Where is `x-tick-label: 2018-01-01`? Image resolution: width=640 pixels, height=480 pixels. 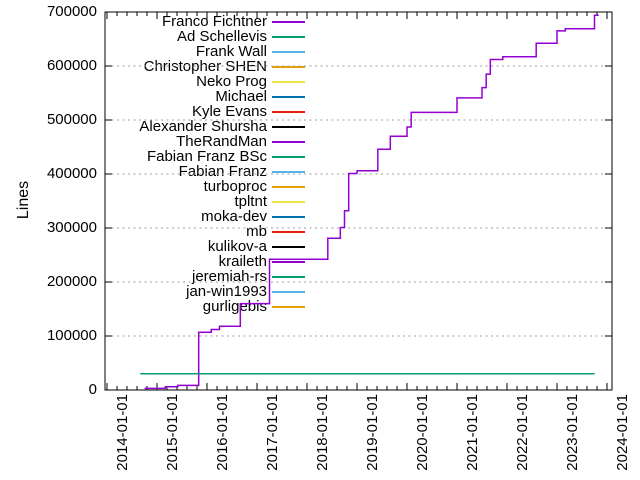 x-tick-label: 2018-01-01 is located at coordinates (322, 432).